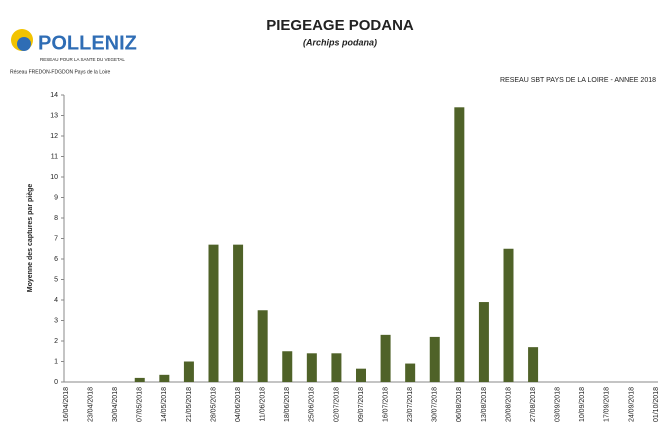 The image size is (662, 438). I want to click on x-tick-label: 01/10/2018, so click(656, 404).